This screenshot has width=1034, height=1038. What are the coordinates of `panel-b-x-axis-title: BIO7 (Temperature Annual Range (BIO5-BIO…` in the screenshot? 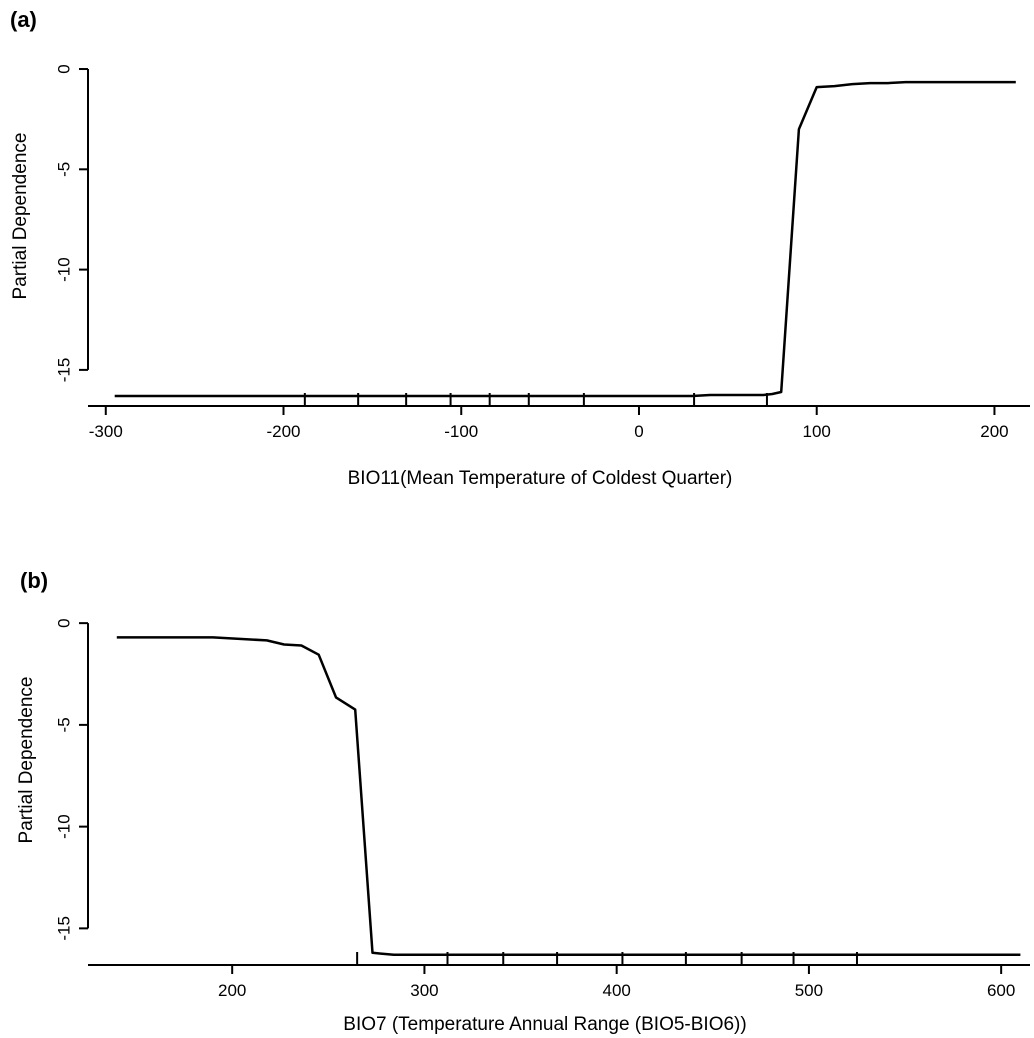 It's located at (544, 1024).